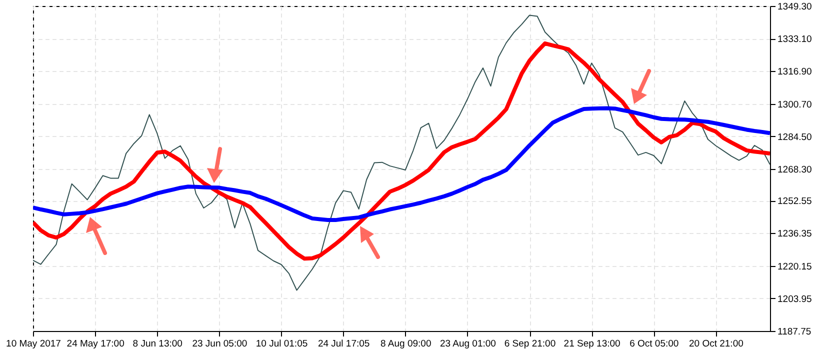  I want to click on y-tick-label: 1316.90, so click(795, 72).